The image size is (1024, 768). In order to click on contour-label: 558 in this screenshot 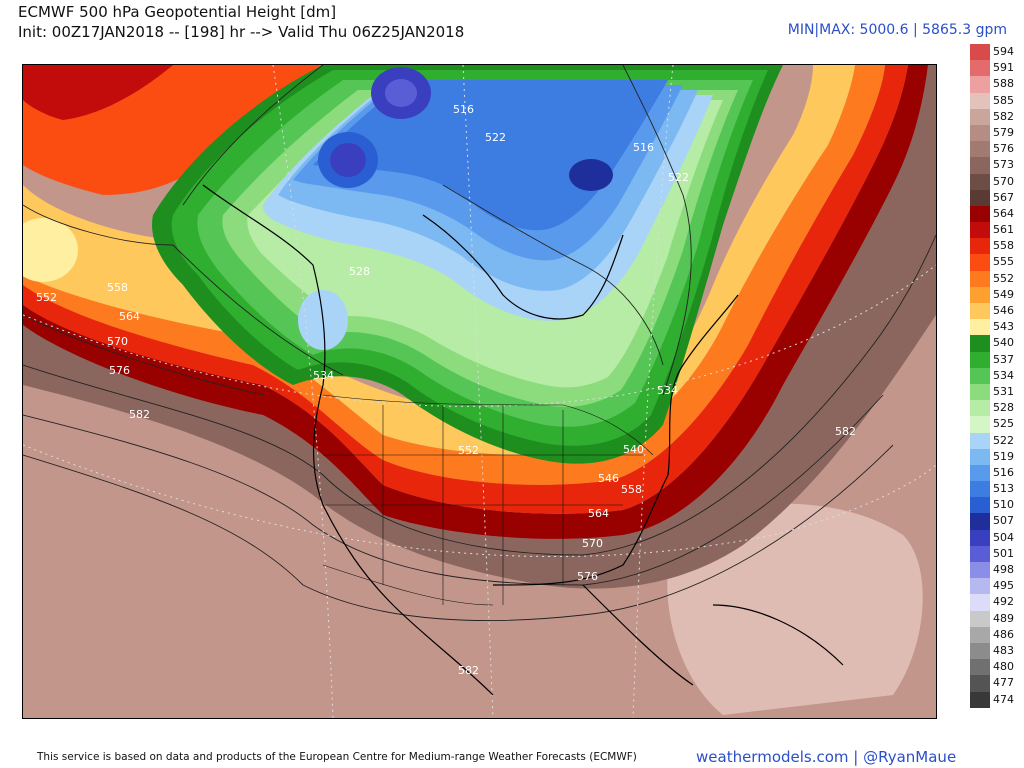, I will do `click(117, 287)`.